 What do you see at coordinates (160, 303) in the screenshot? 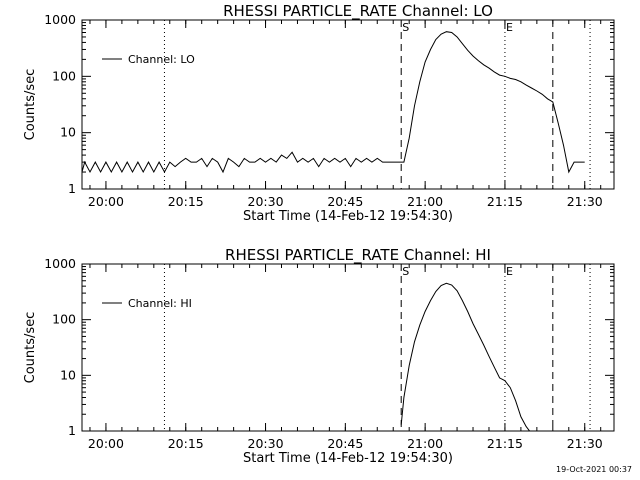
I see `legend-entry: Channel: HI` at bounding box center [160, 303].